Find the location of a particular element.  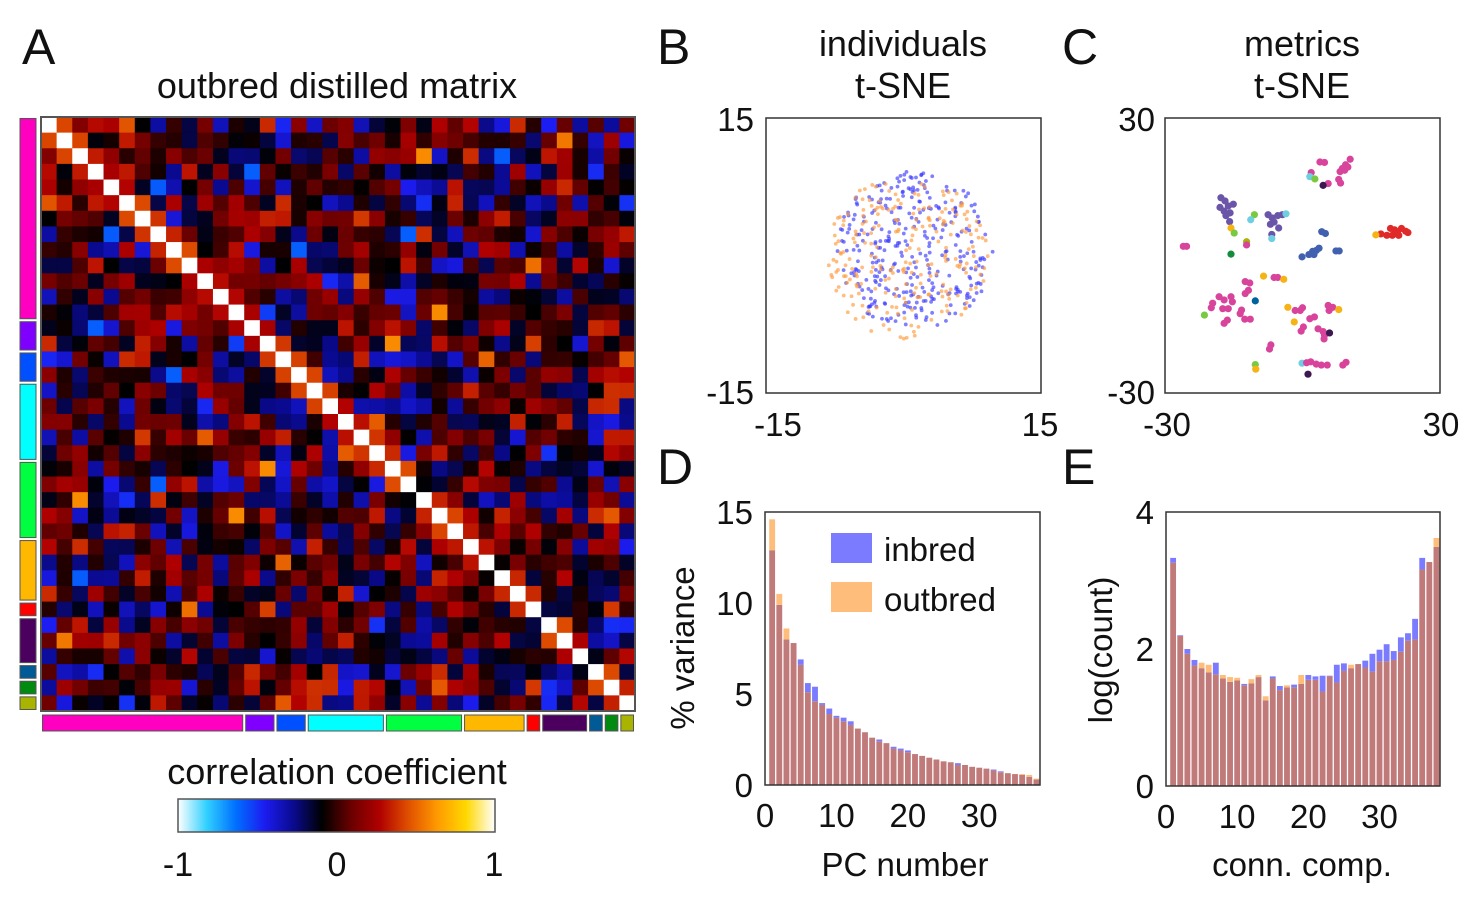

ytick-label: 0 is located at coordinates (744, 785).